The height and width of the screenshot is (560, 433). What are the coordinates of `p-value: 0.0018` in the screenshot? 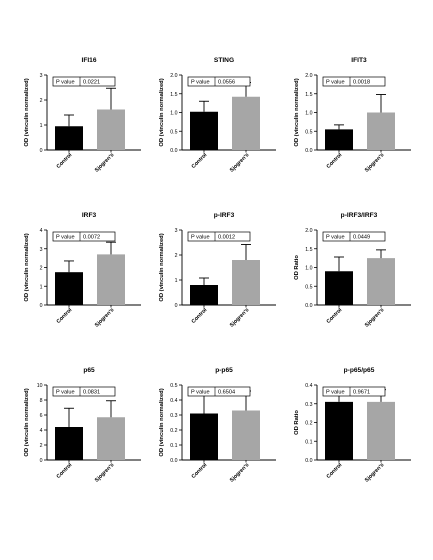 It's located at (361, 83).